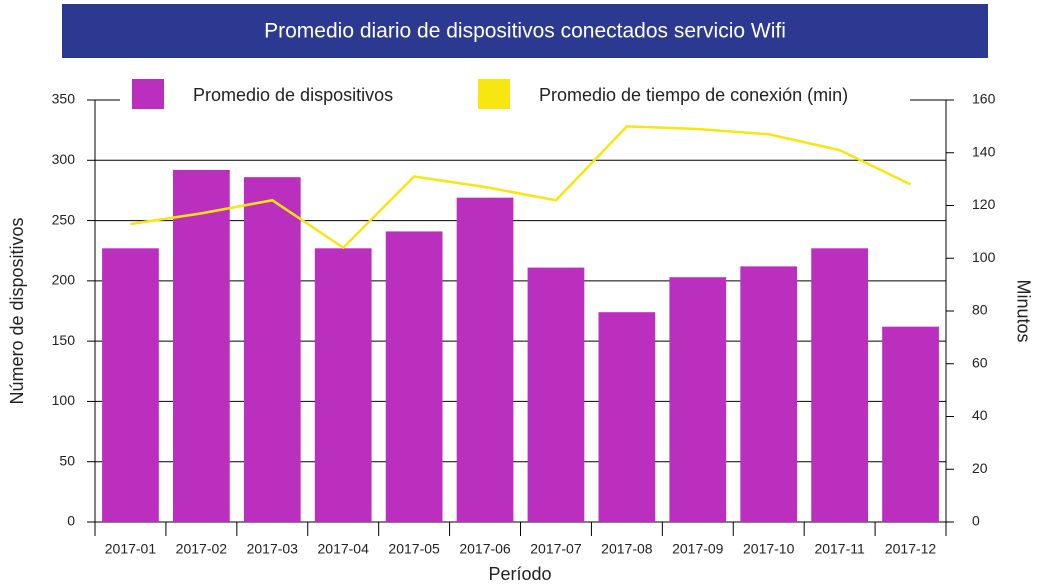 This screenshot has height=587, width=1039. Describe the element at coordinates (64, 99) in the screenshot. I see `y-tick-label: 350` at that location.